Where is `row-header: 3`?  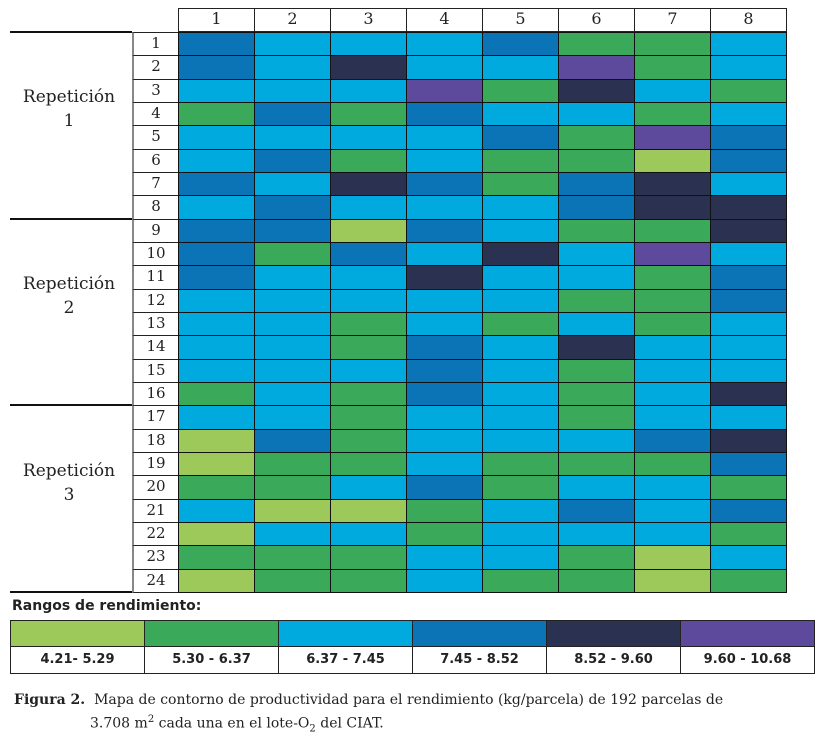 row-header: 3 is located at coordinates (155, 90).